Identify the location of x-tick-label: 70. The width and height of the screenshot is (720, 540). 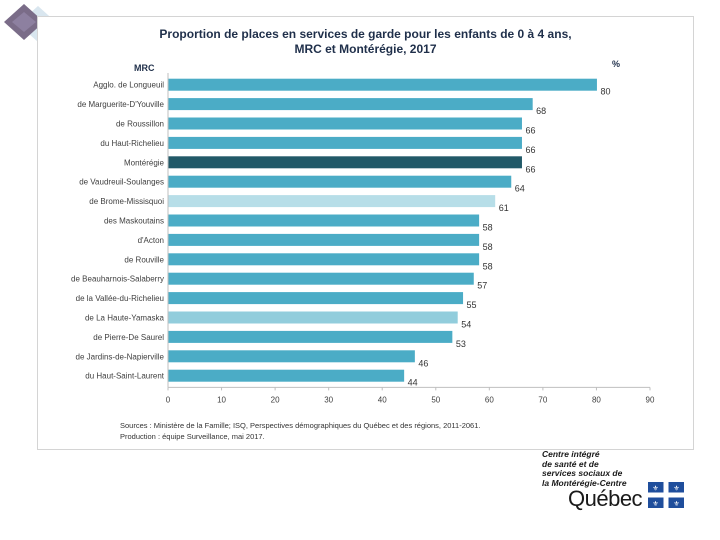
(542, 399).